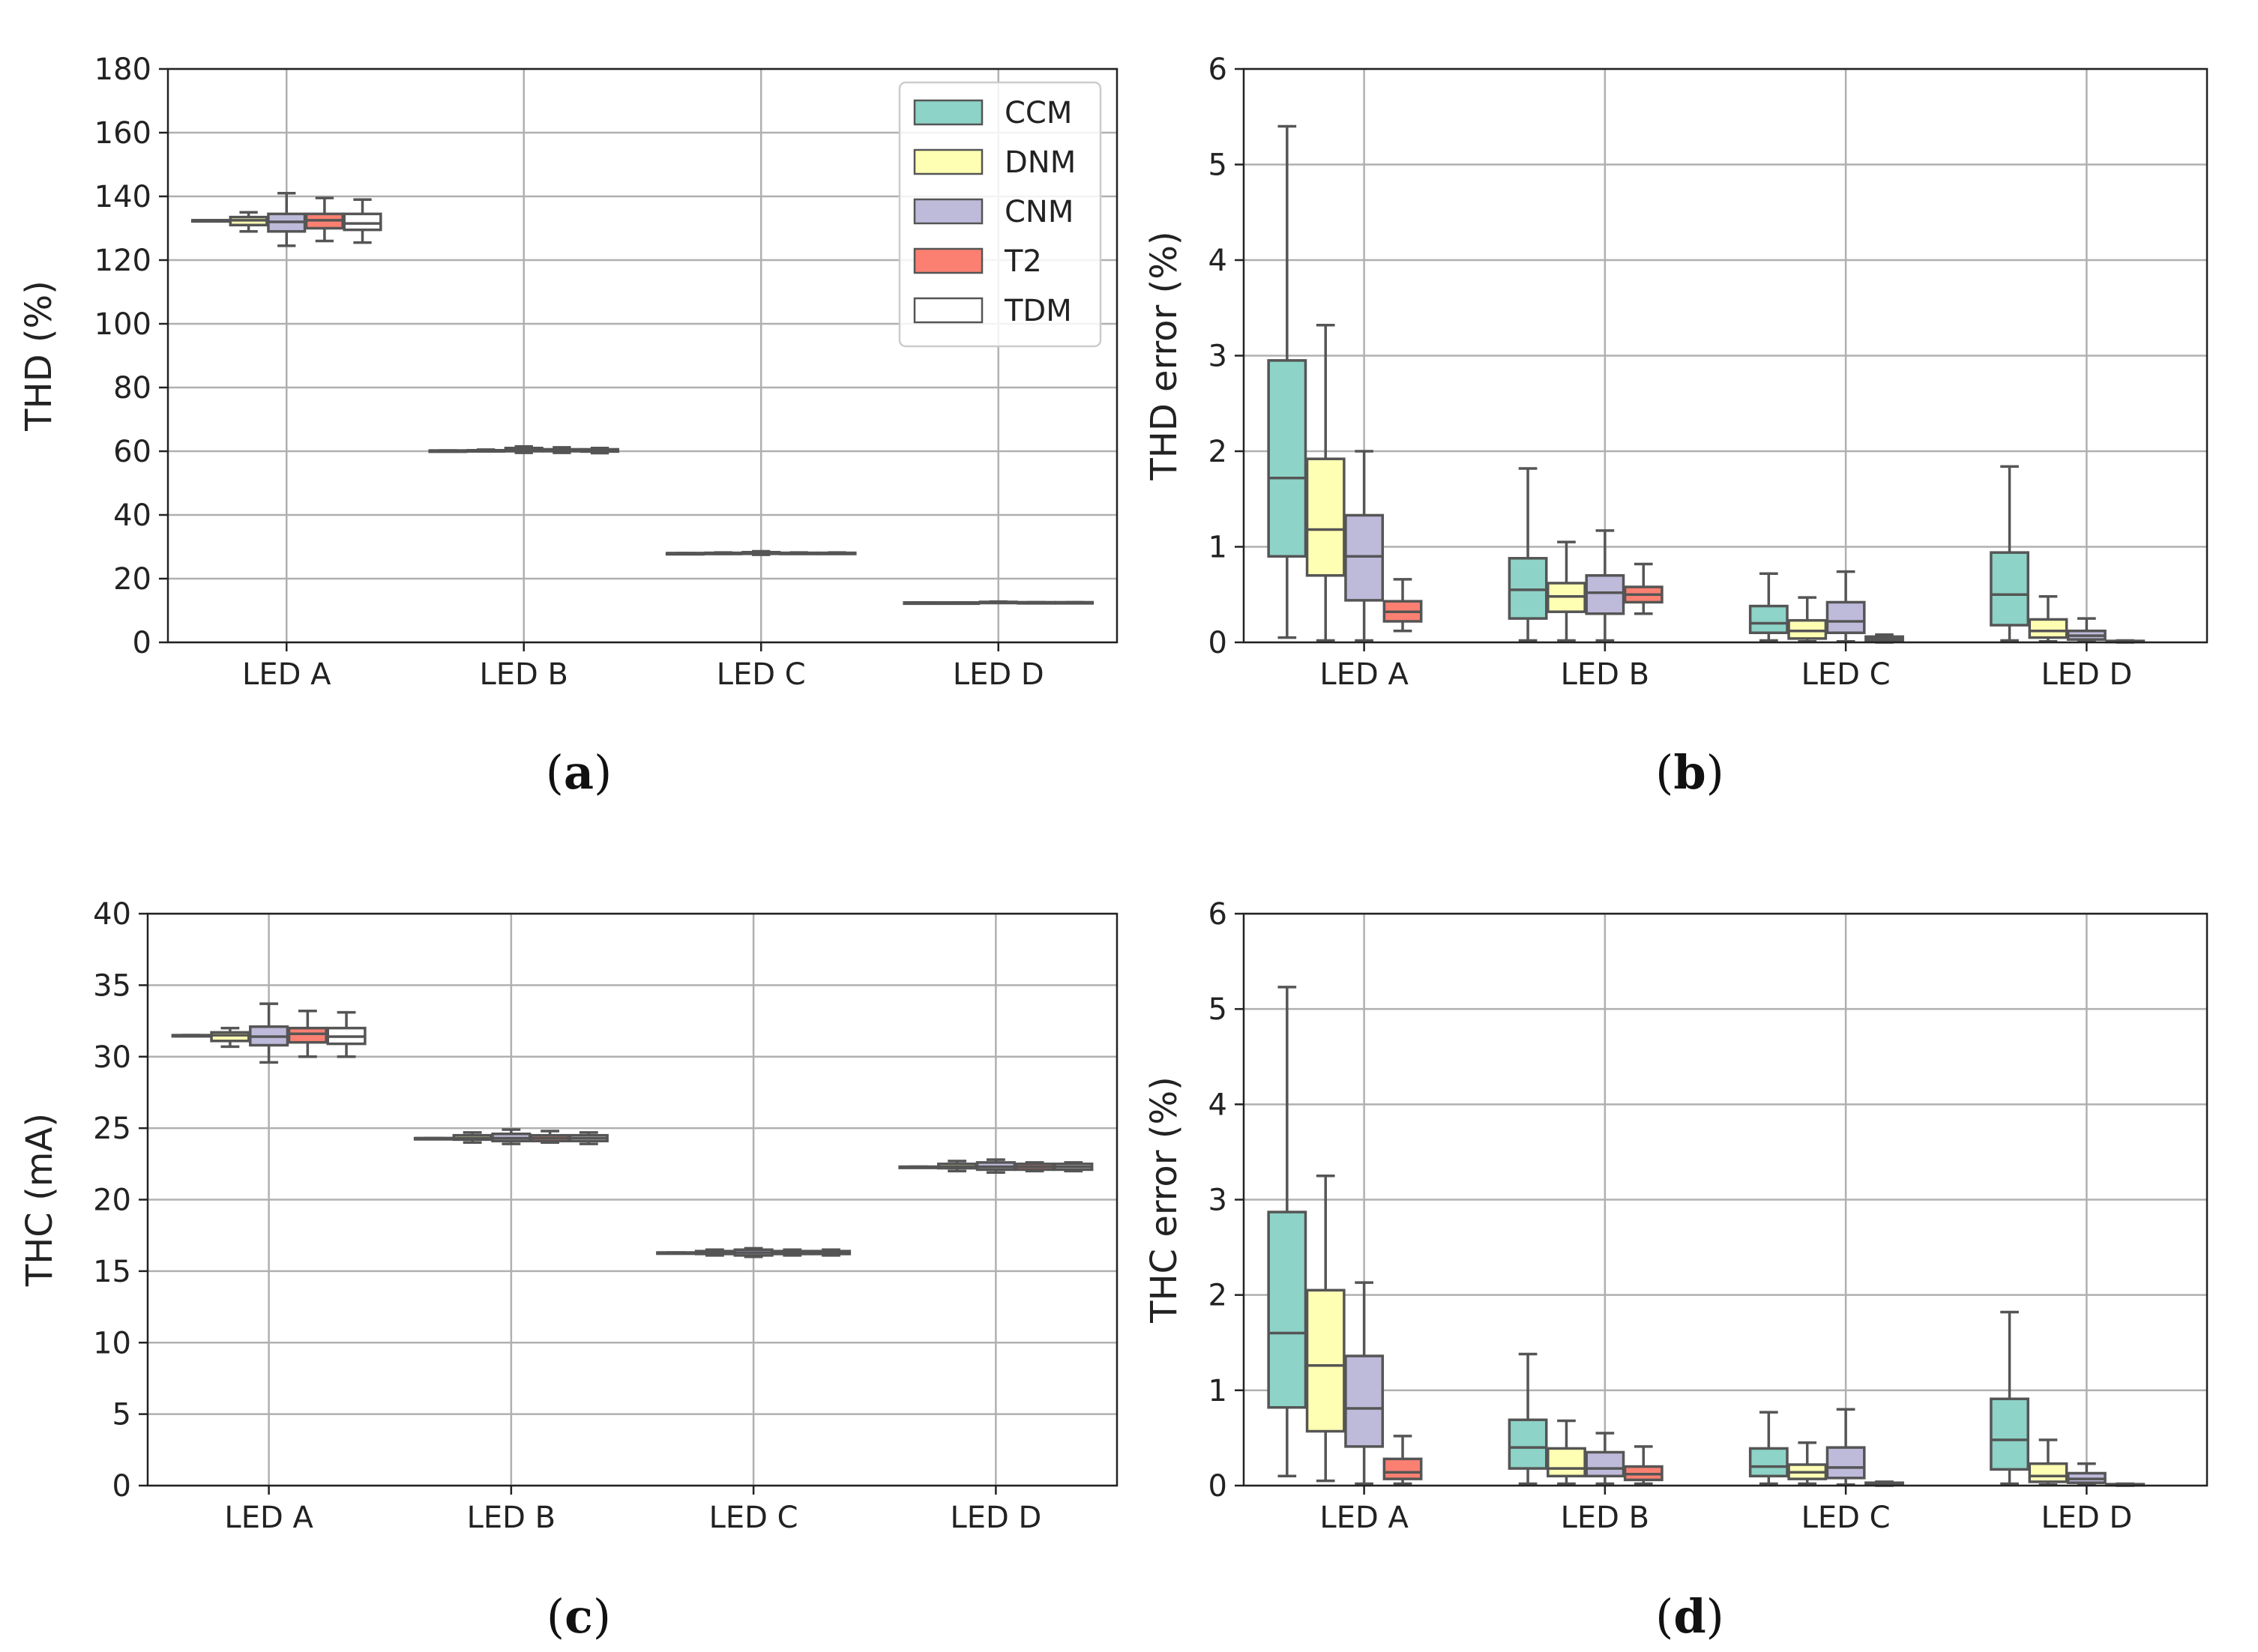  Describe the element at coordinates (112, 1201) in the screenshot. I see `ytick-label: 20` at that location.